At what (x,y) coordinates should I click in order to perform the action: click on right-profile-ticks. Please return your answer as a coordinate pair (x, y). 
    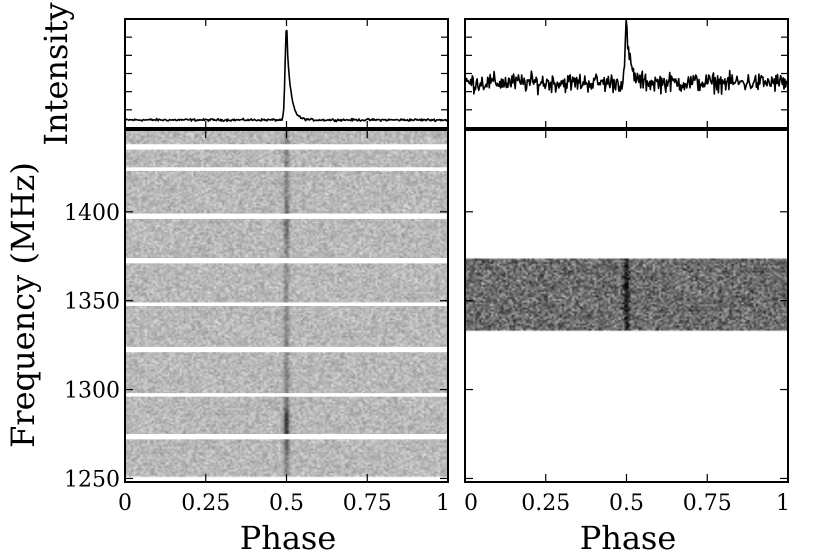
    Looking at the image, I should click on (626, 73).